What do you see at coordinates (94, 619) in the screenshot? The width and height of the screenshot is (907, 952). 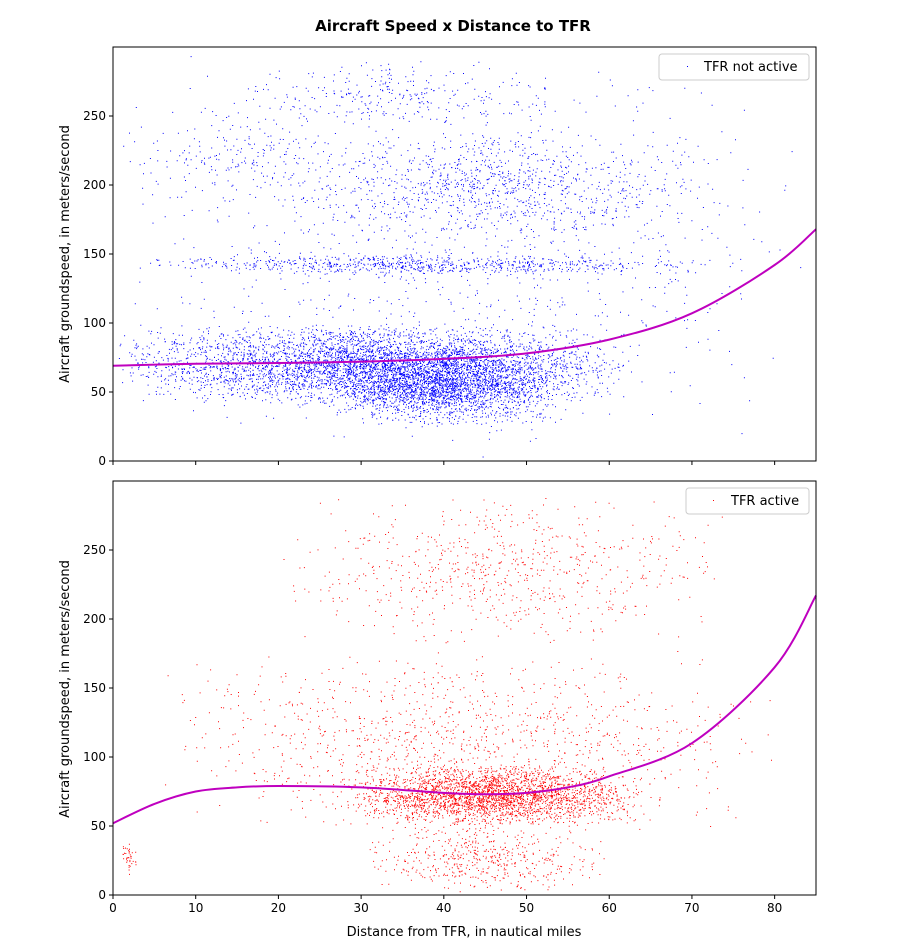 I see `bottom-y-tick-label: 200` at bounding box center [94, 619].